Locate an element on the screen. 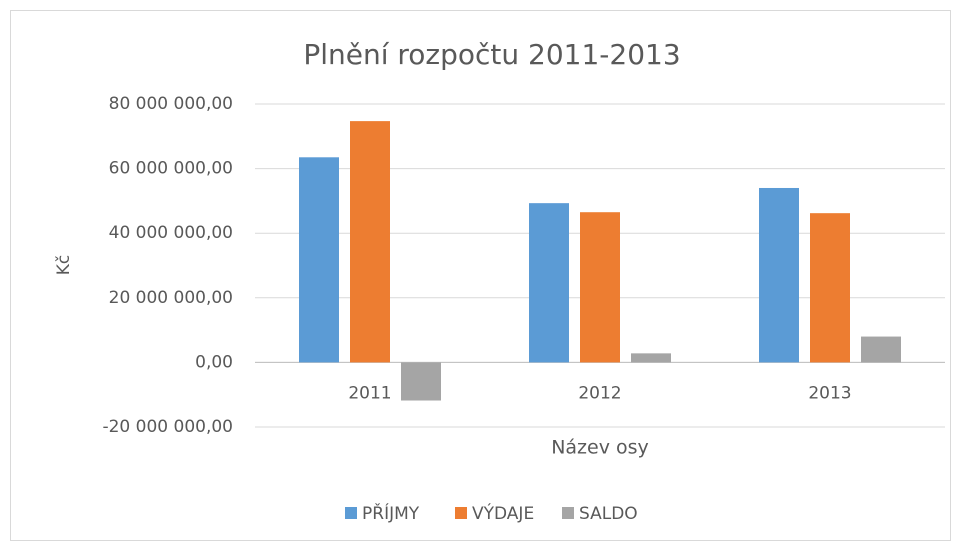  y-tick-label: 20 000 000,00 is located at coordinates (171, 298).